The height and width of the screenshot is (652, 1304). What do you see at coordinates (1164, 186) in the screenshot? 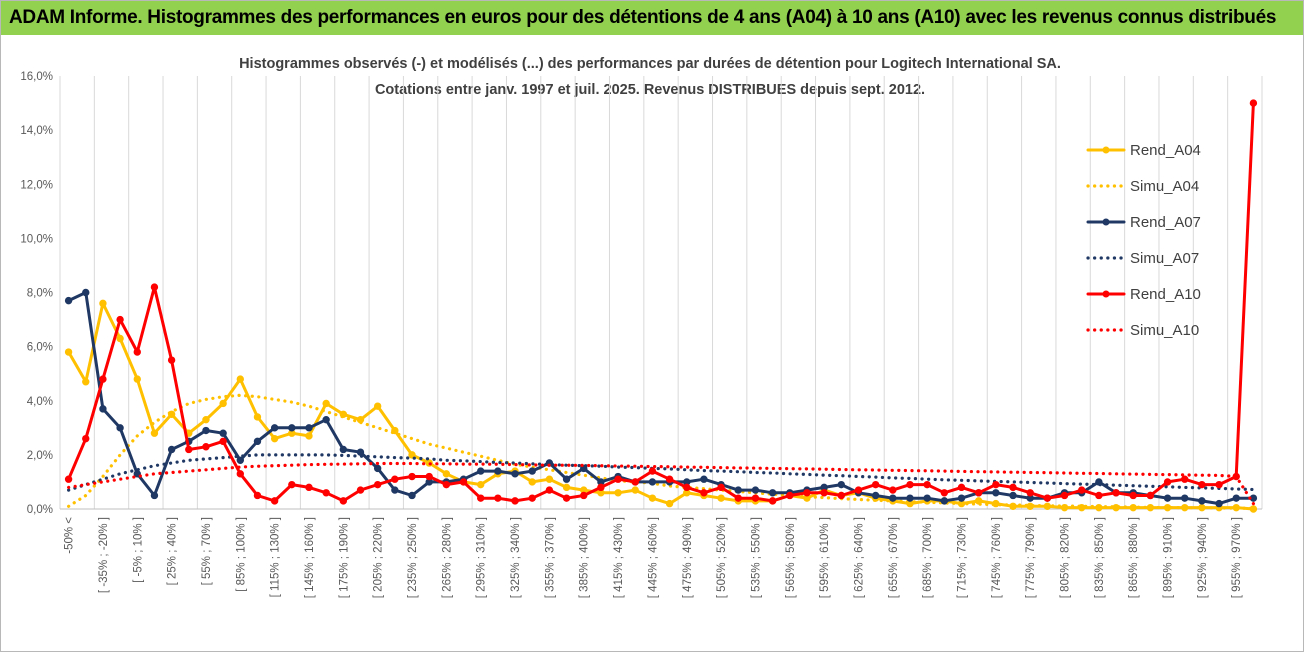
I see `legend-label-simu-a04: Simu_A04` at bounding box center [1164, 186].